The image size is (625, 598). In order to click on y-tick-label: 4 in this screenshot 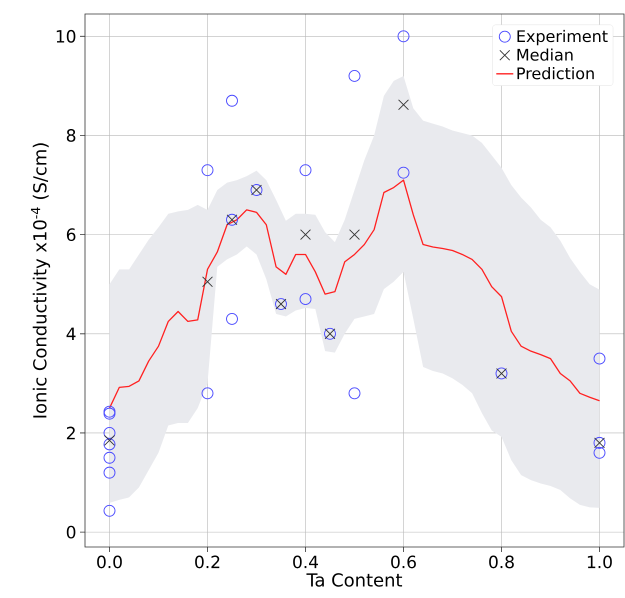, I will do `click(71, 334)`.